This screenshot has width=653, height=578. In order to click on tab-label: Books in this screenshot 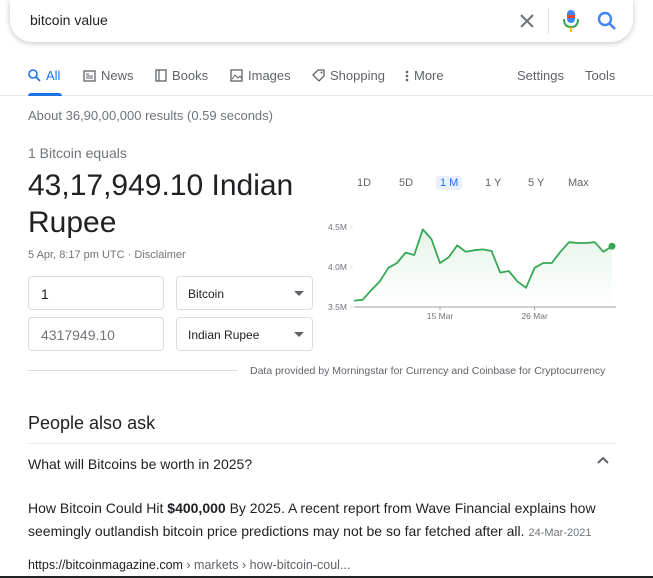, I will do `click(190, 75)`.